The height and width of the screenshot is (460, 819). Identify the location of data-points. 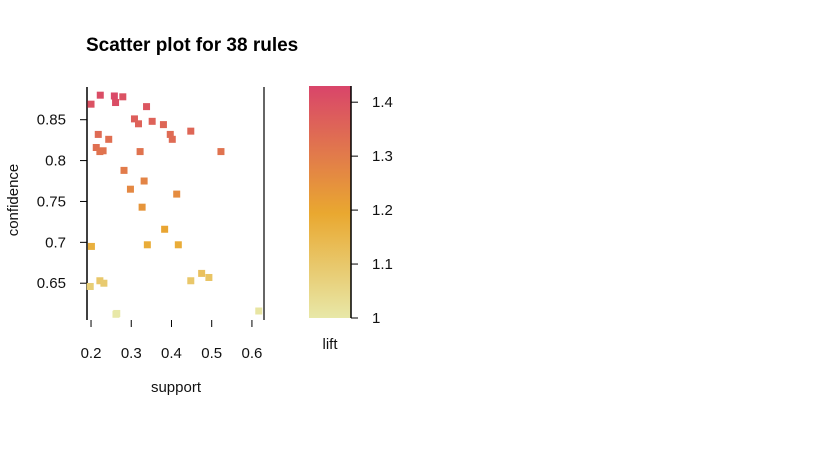
(174, 204).